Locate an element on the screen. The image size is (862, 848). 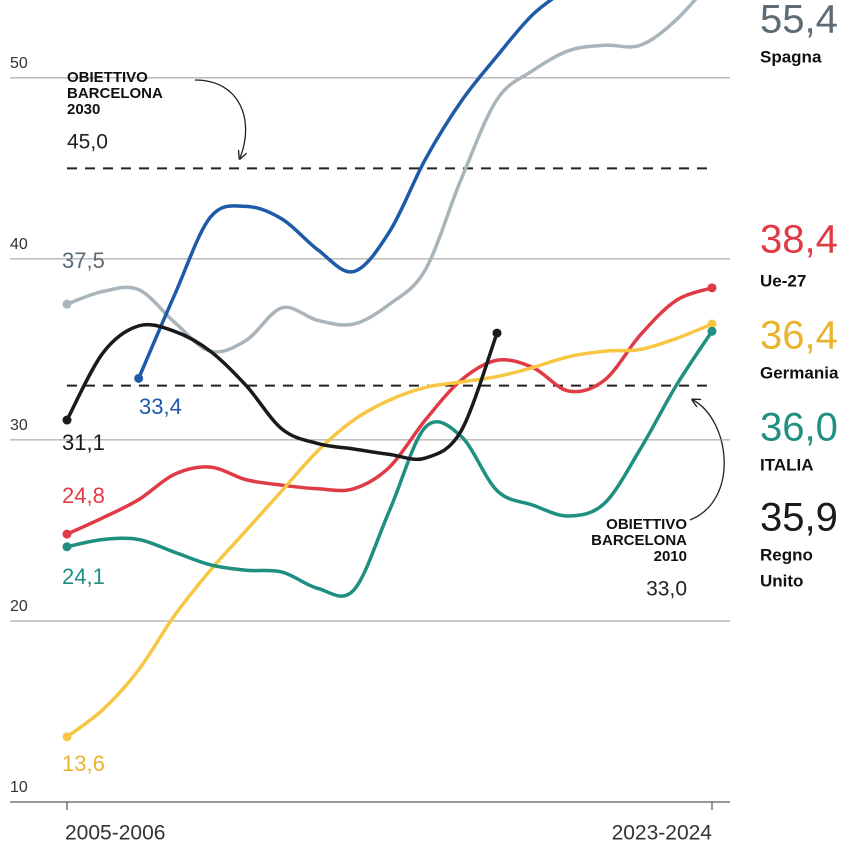
legend-label: Ue-27 is located at coordinates (783, 280).